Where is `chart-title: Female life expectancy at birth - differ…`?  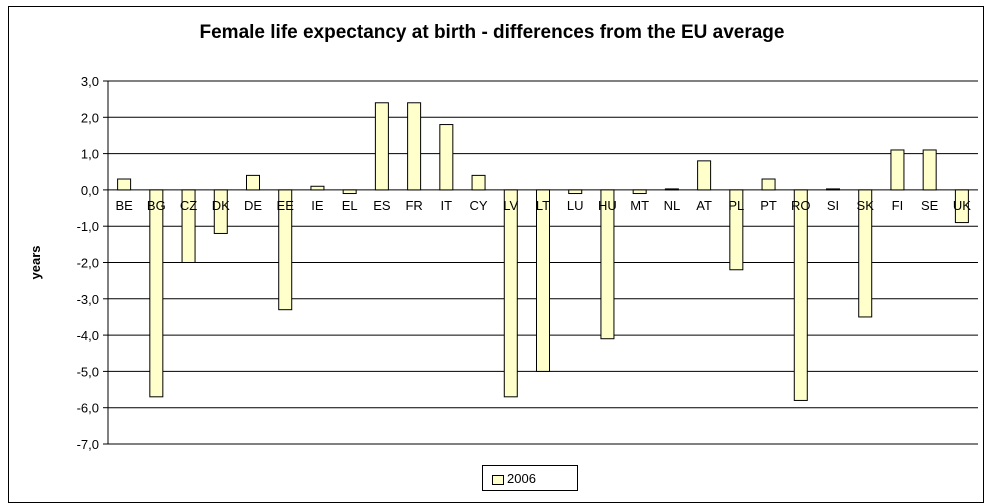 chart-title: Female life expectancy at birth - differ… is located at coordinates (492, 32).